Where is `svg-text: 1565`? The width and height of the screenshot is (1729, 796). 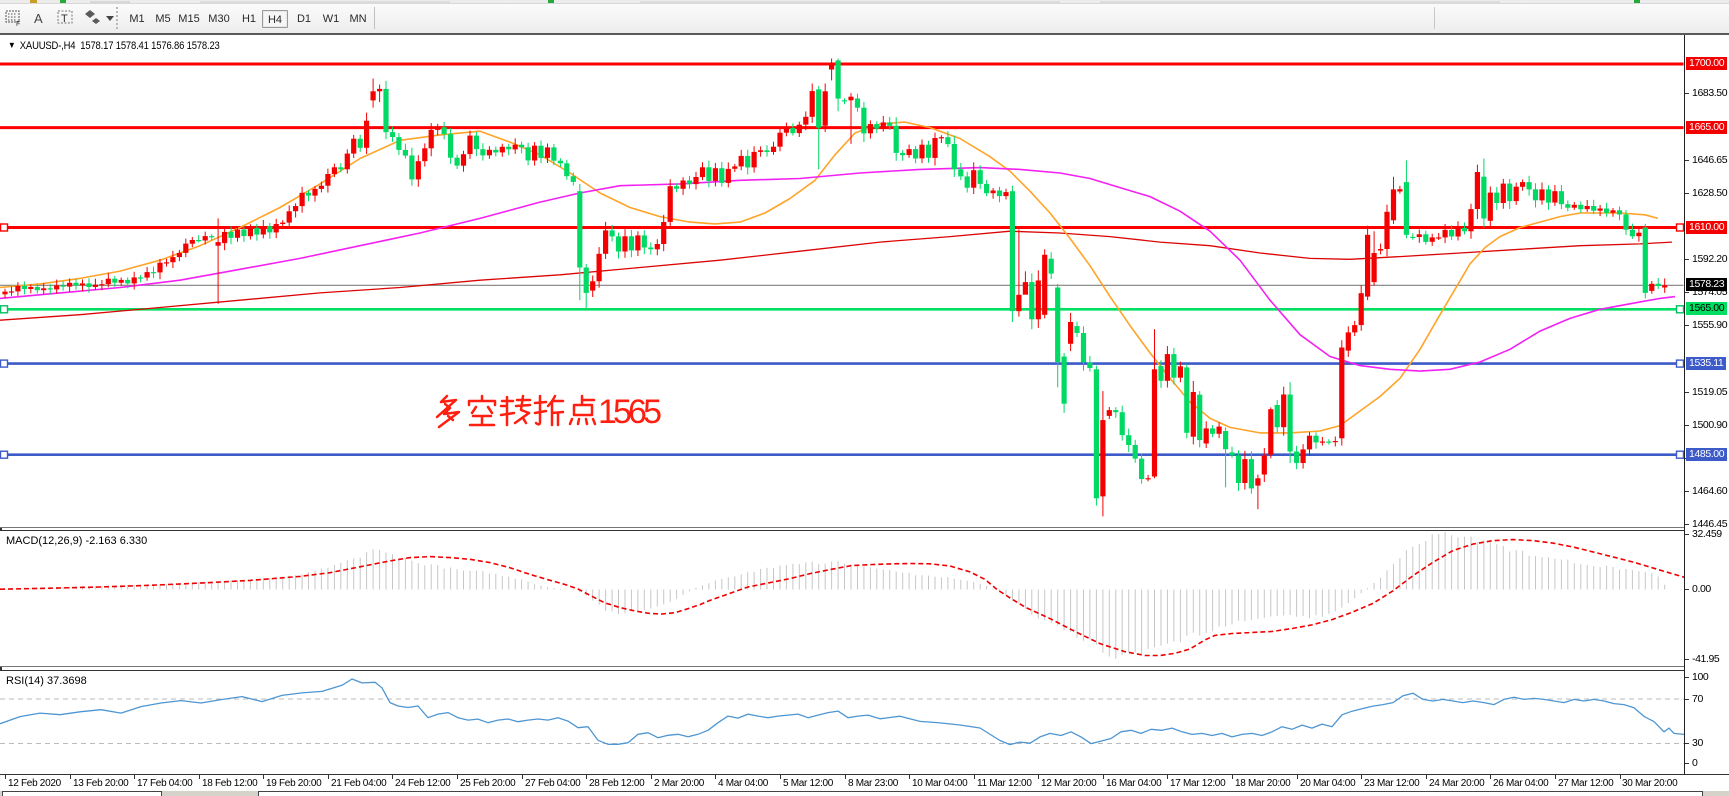
svg-text: 1565 is located at coordinates (630, 412).